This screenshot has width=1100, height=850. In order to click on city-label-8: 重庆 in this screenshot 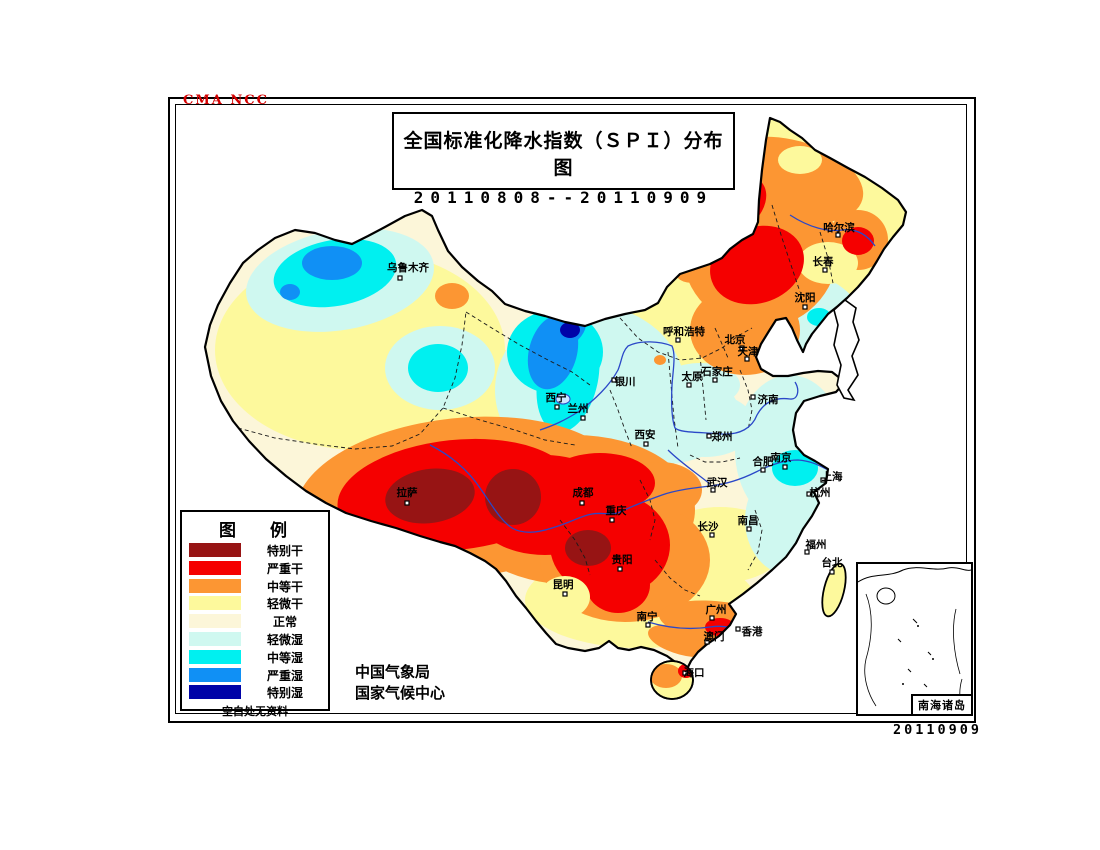, I will do `click(616, 510)`.